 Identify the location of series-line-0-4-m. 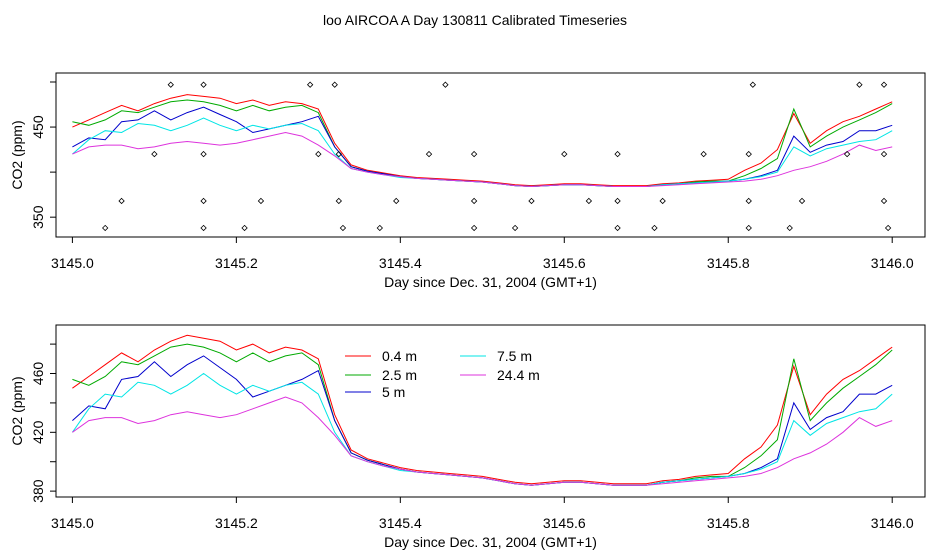
(482, 140).